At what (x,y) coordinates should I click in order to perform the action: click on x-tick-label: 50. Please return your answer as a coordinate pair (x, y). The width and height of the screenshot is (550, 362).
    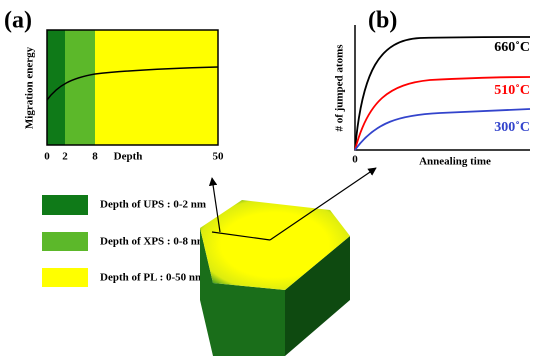
    Looking at the image, I should click on (219, 157).